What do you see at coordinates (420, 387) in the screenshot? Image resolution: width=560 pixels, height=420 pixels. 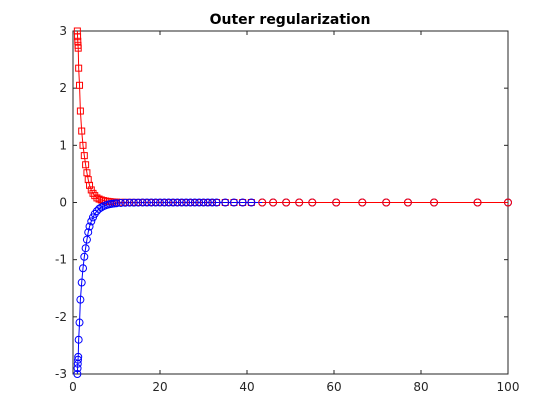 I see `x-tick-label: 80` at bounding box center [420, 387].